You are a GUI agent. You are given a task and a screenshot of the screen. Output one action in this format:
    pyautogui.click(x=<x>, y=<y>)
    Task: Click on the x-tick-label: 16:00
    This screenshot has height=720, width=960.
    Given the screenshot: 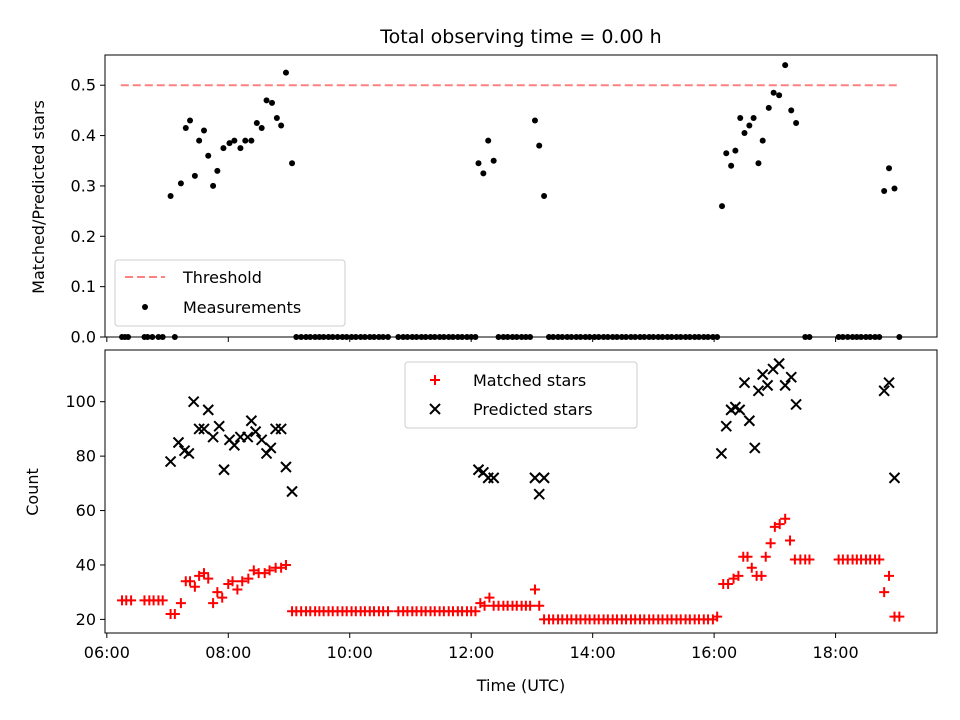 What is the action you would take?
    pyautogui.click(x=714, y=652)
    